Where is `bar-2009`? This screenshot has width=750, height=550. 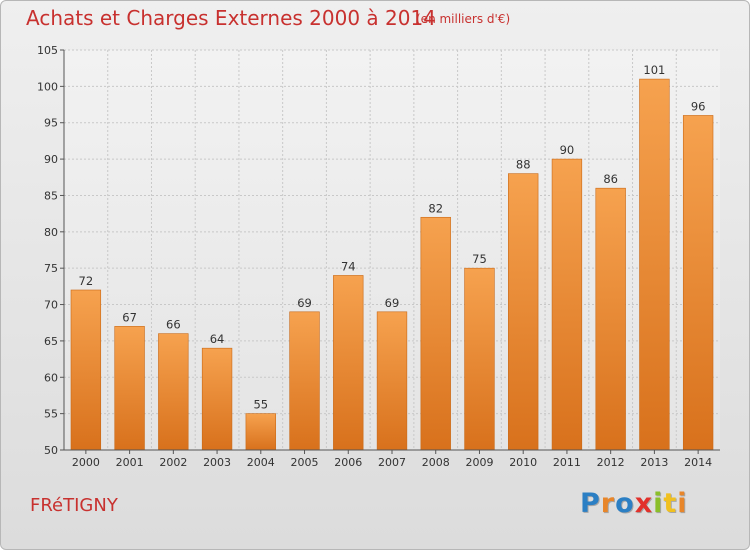 bar-2009 is located at coordinates (479, 359).